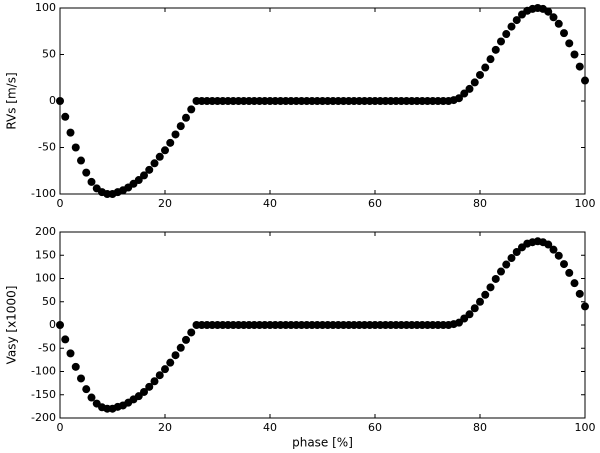 This screenshot has height=453, width=600. What do you see at coordinates (45, 7) in the screenshot?
I see `y-tick-label: 100` at bounding box center [45, 7].